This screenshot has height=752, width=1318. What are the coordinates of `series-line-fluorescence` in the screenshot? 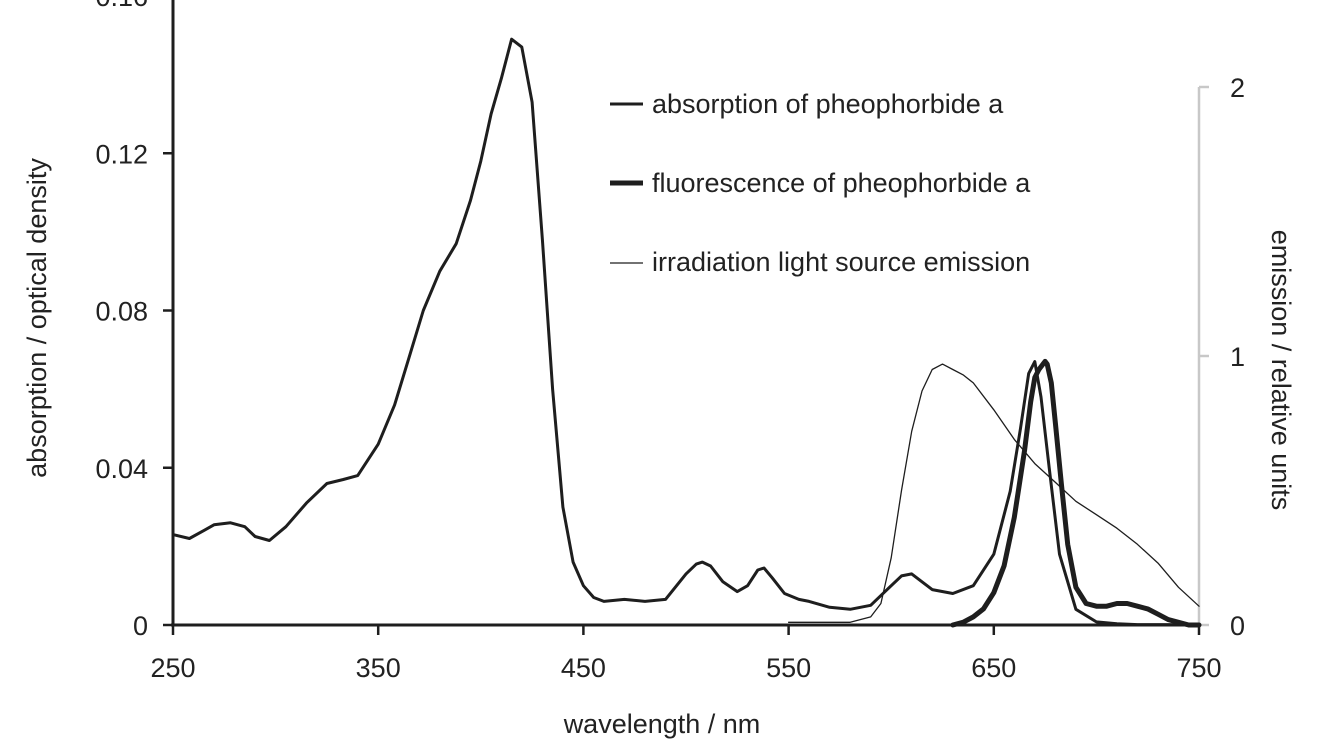 It's located at (1076, 493).